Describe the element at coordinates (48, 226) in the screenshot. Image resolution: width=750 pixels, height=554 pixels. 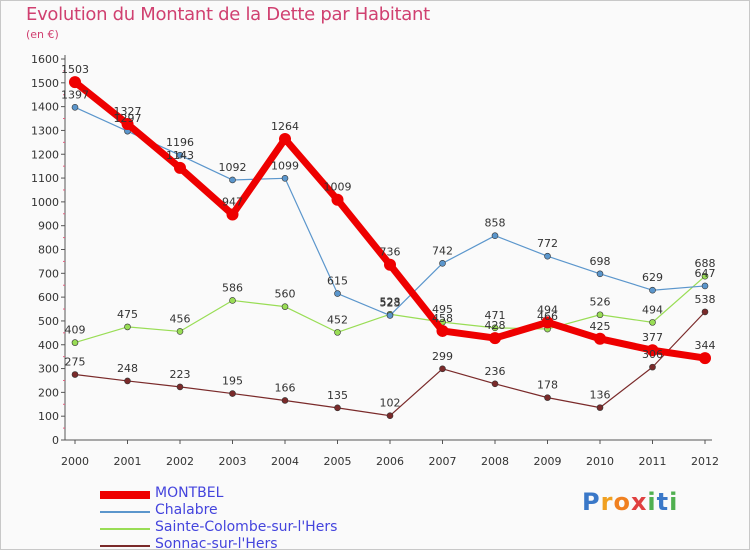
I see `y-tick-label-900: 900` at that location.